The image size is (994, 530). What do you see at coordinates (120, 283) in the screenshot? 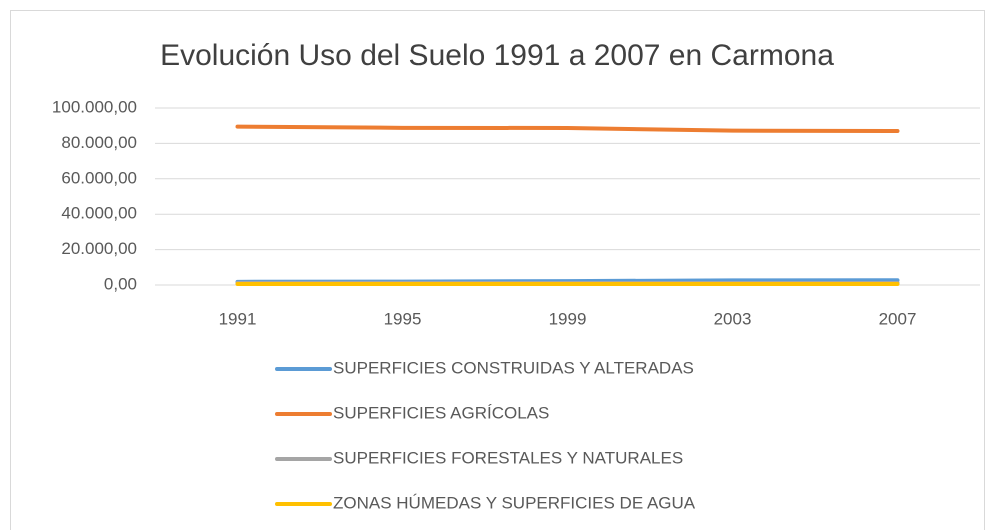
I see `y-tick-label: 0,00` at bounding box center [120, 283].